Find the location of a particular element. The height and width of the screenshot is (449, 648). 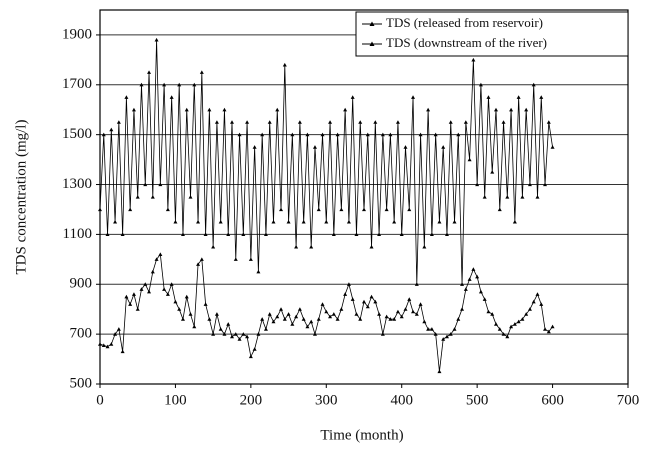

y-tick-label: 500 is located at coordinates (81, 383).